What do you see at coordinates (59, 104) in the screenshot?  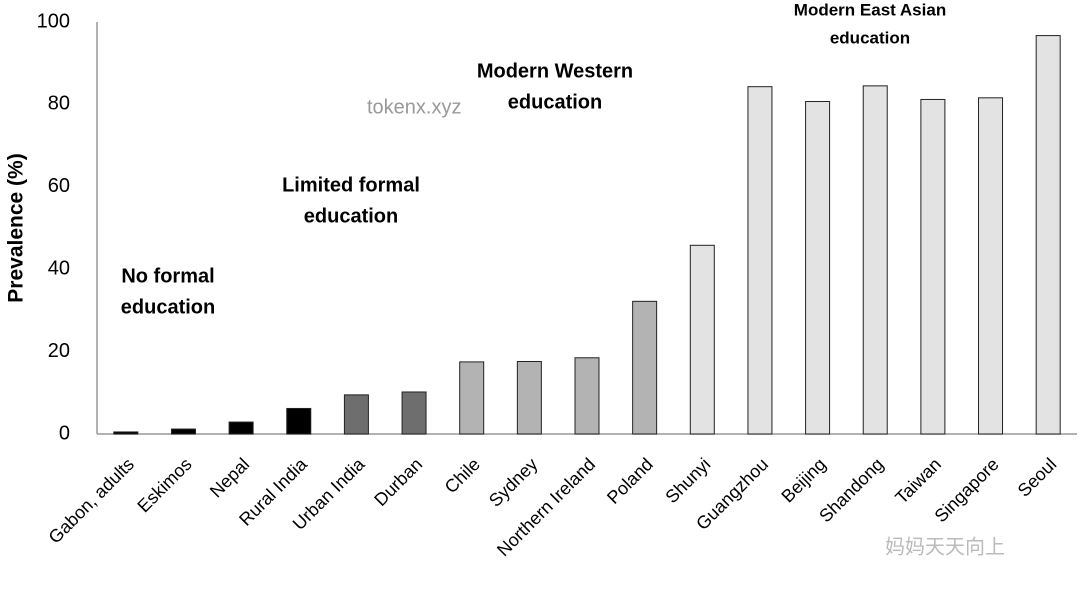 I see `y-tick-label: 80` at bounding box center [59, 104].